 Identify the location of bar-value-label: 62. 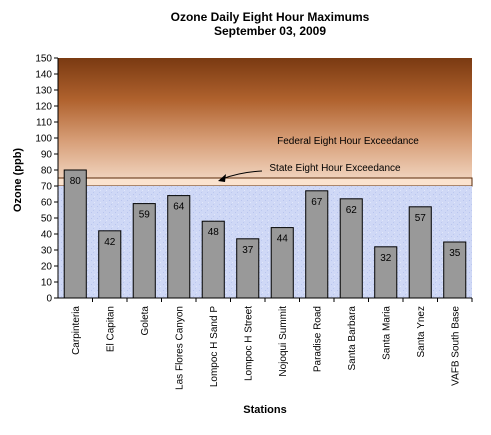
(352, 210).